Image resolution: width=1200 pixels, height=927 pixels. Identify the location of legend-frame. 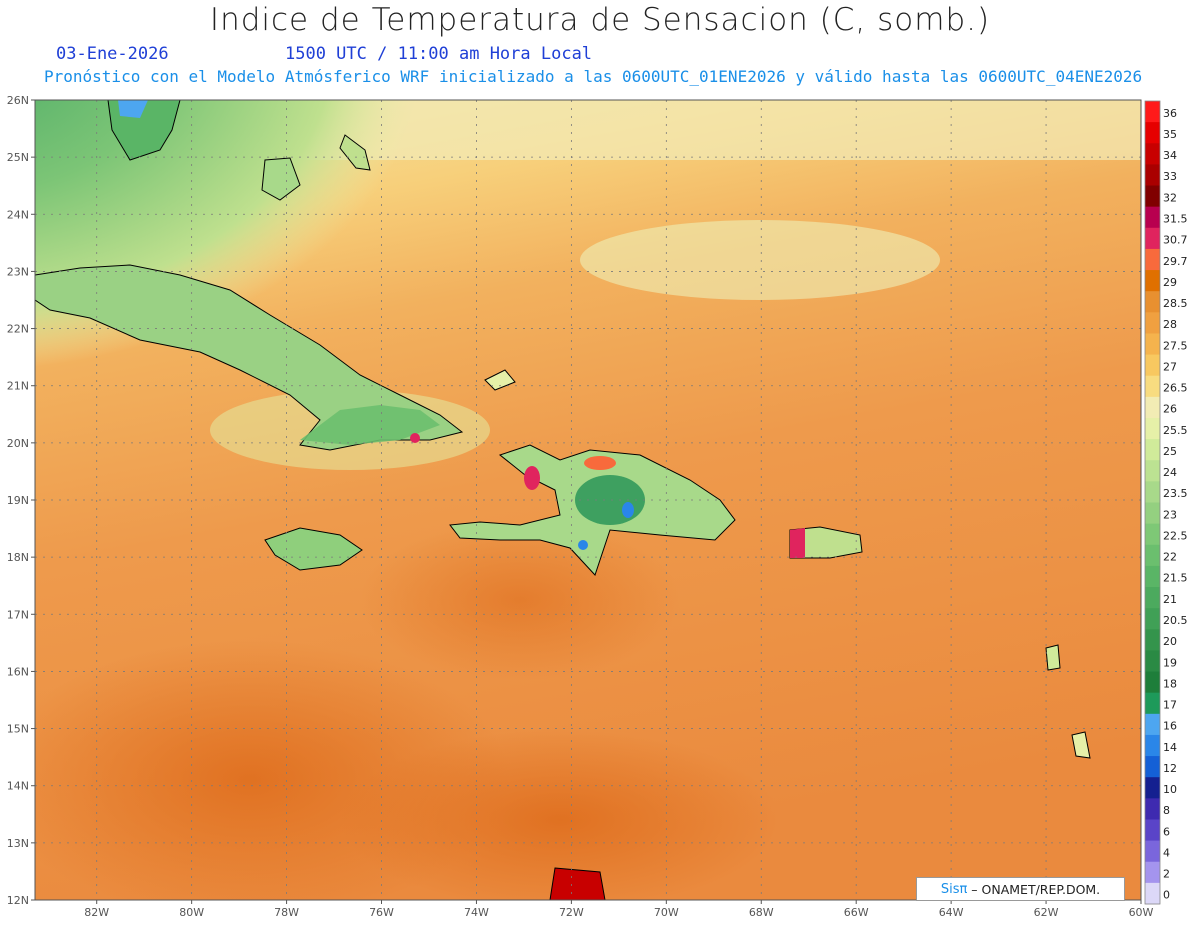
(1152, 502).